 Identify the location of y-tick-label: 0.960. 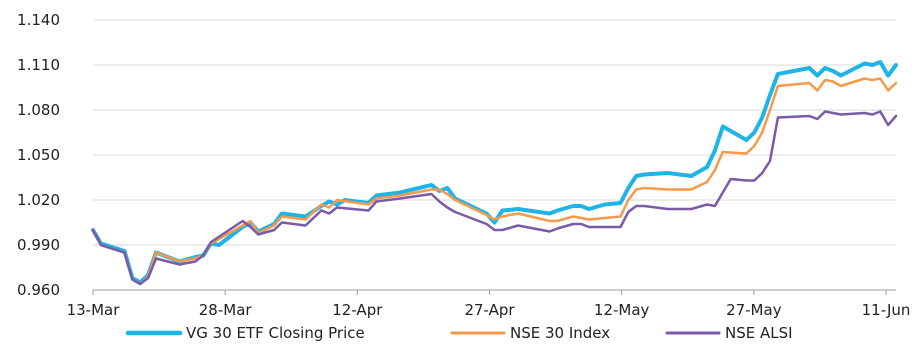
(38, 290).